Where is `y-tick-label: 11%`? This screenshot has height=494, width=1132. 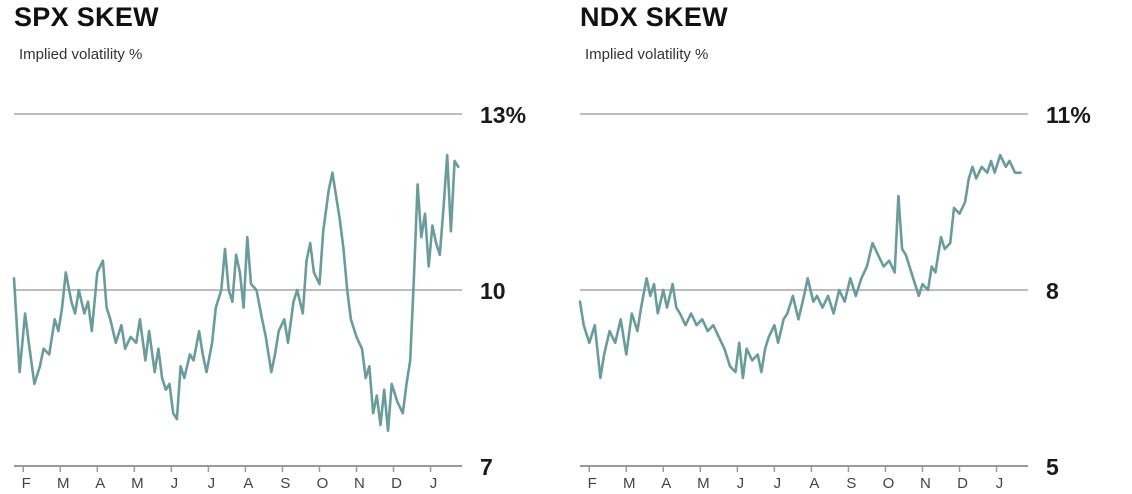
y-tick-label: 11% is located at coordinates (1068, 115).